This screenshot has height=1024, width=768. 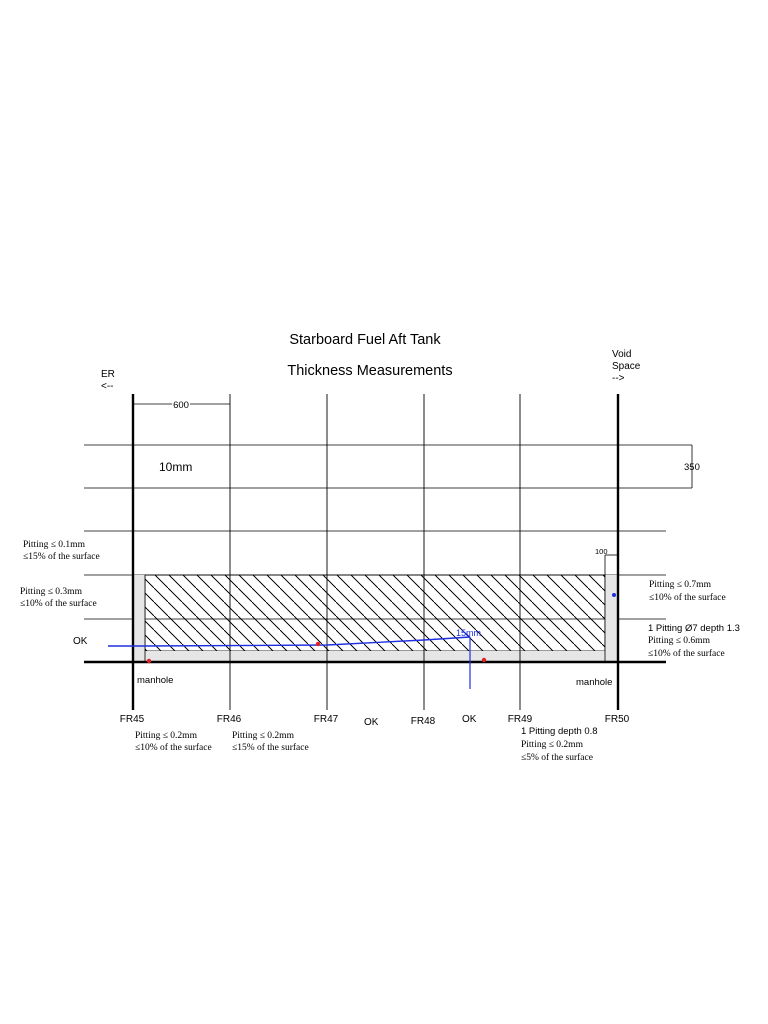 I want to click on er-arrow: <--, so click(x=107, y=386).